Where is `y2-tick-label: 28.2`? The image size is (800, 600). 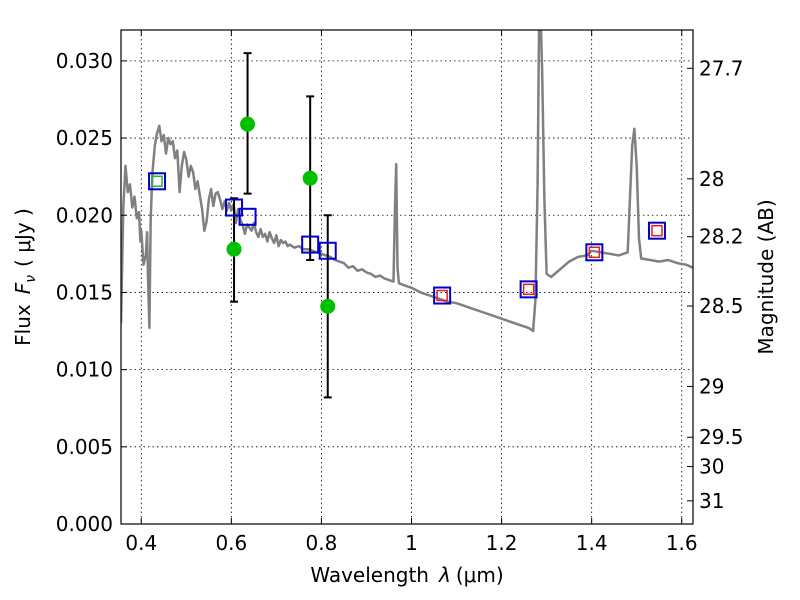 y2-tick-label: 28.2 is located at coordinates (721, 237).